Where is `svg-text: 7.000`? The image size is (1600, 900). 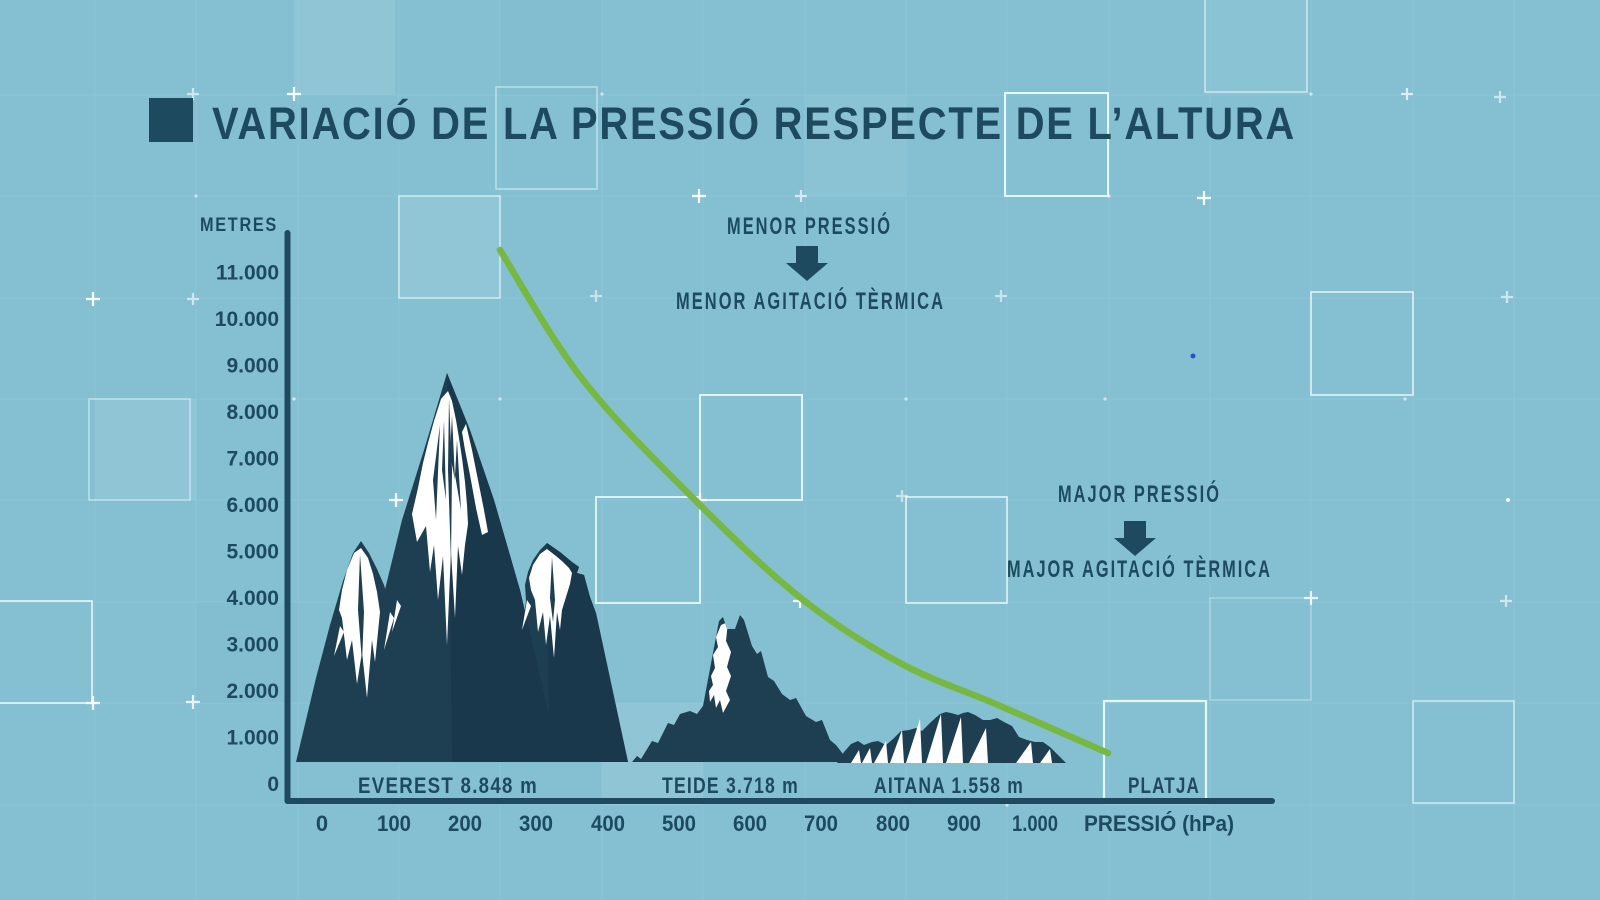
svg-text: 7.000 is located at coordinates (252, 459).